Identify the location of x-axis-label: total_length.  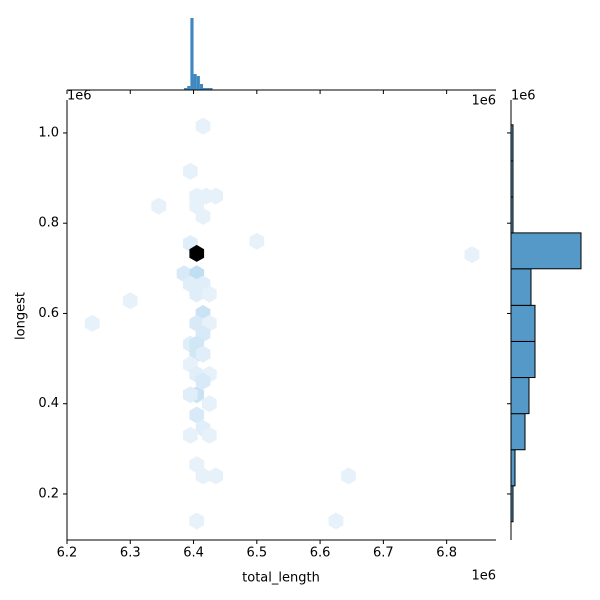
(281, 578).